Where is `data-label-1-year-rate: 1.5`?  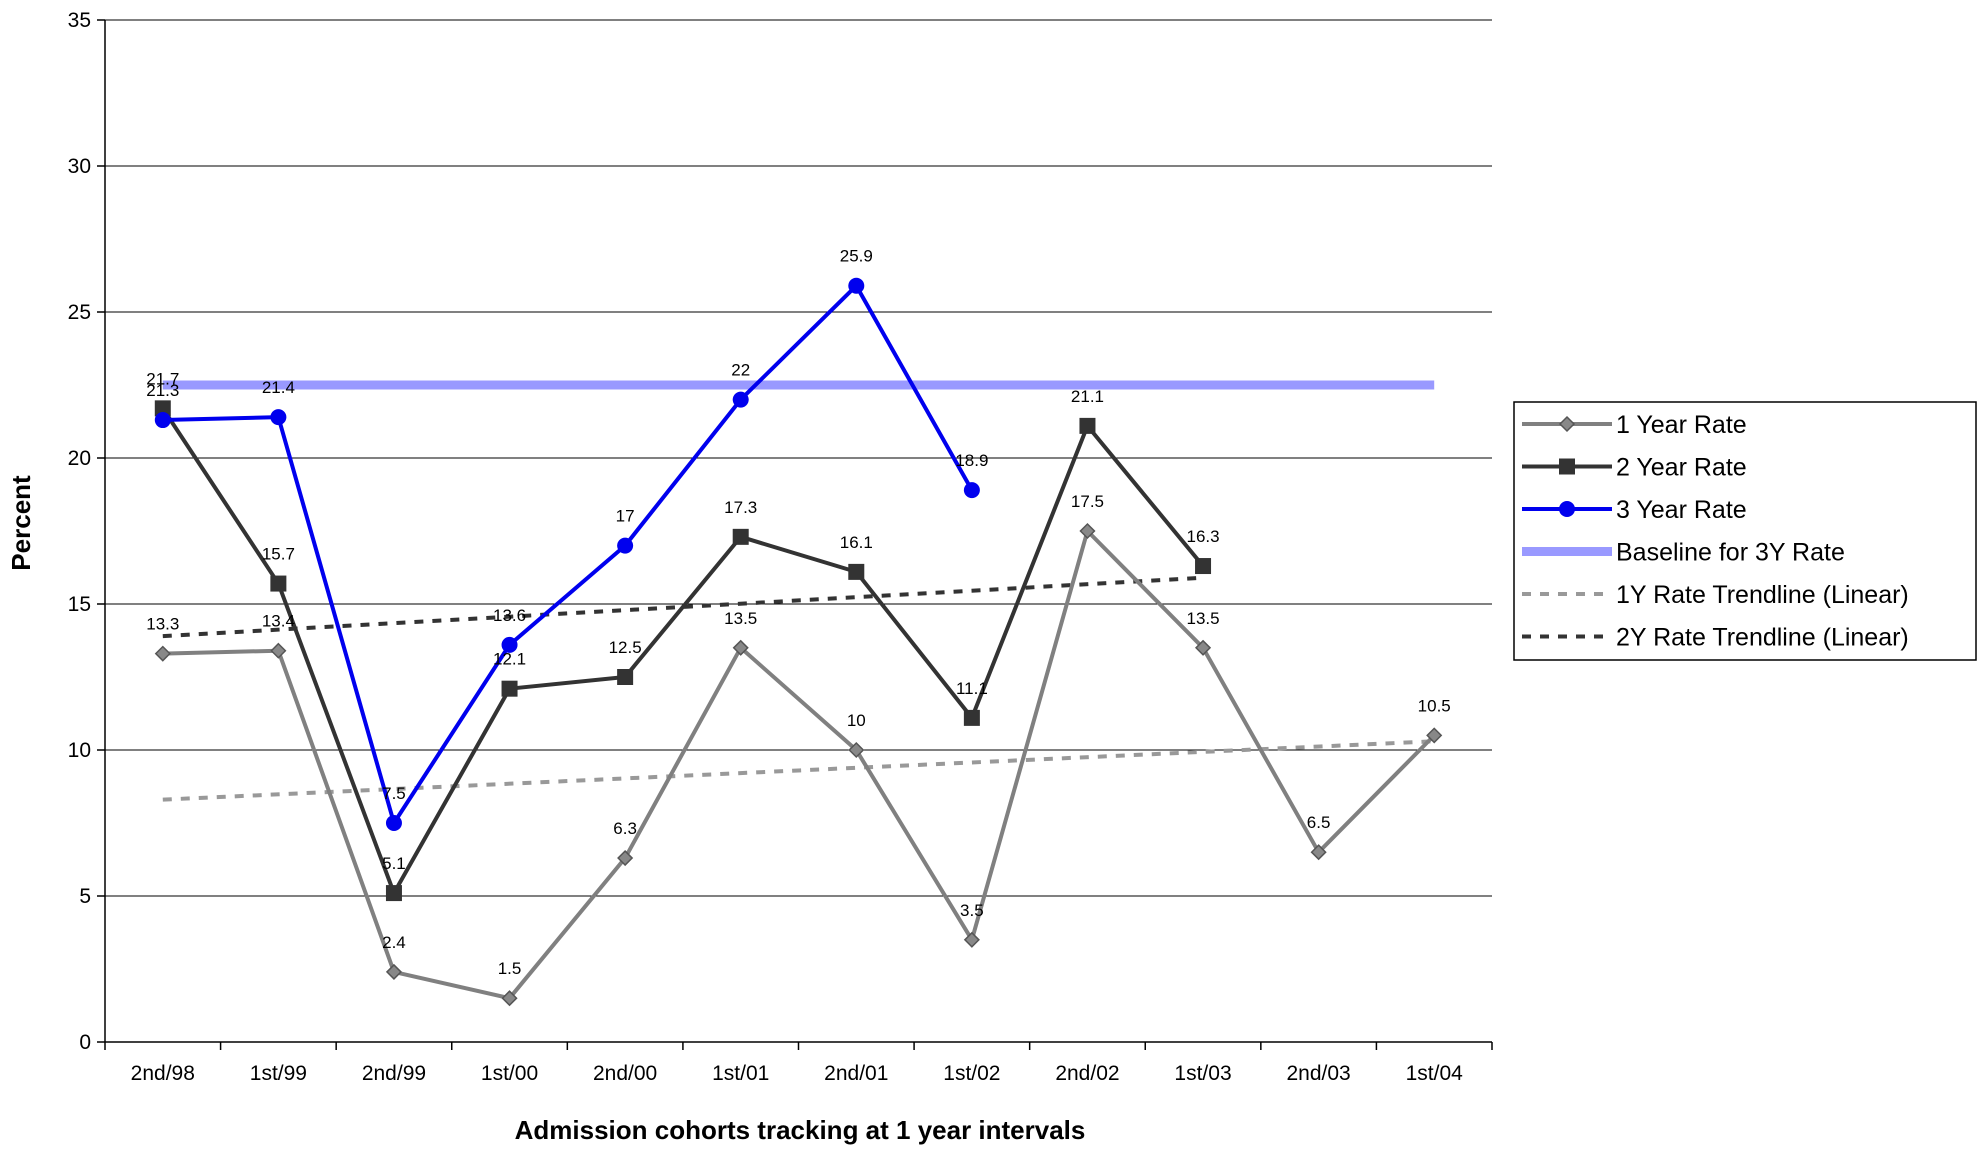
data-label-1-year-rate: 1.5 is located at coordinates (510, 968).